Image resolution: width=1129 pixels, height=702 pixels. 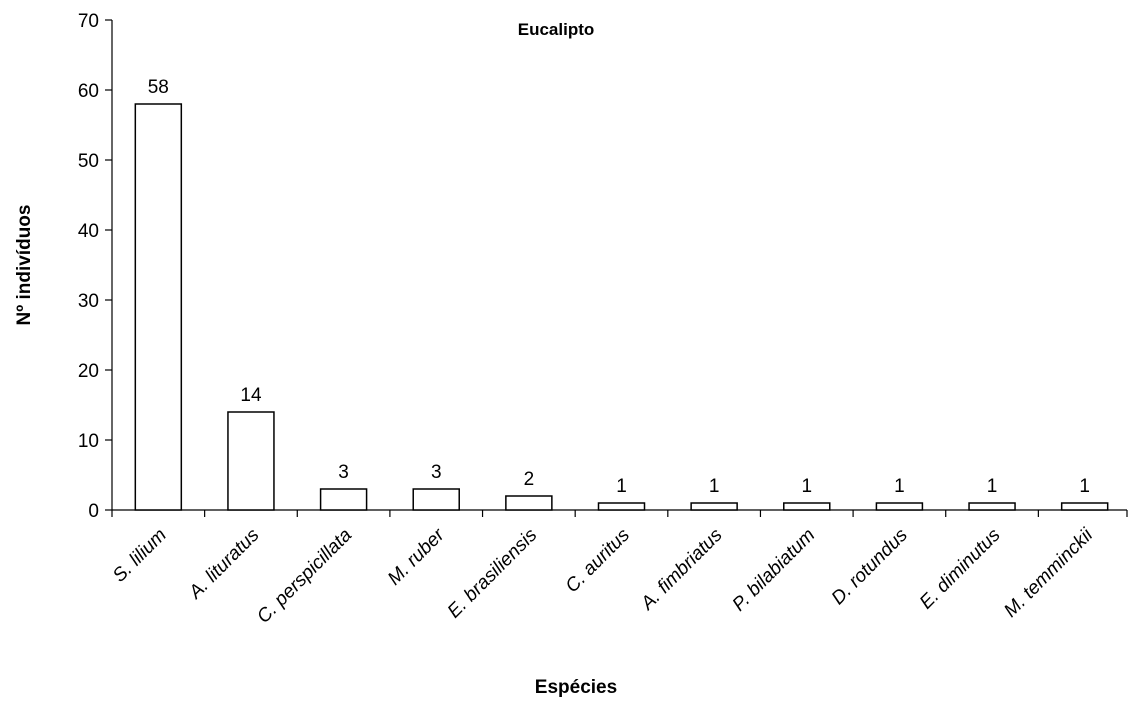 I want to click on data-label: 14, so click(x=251, y=395).